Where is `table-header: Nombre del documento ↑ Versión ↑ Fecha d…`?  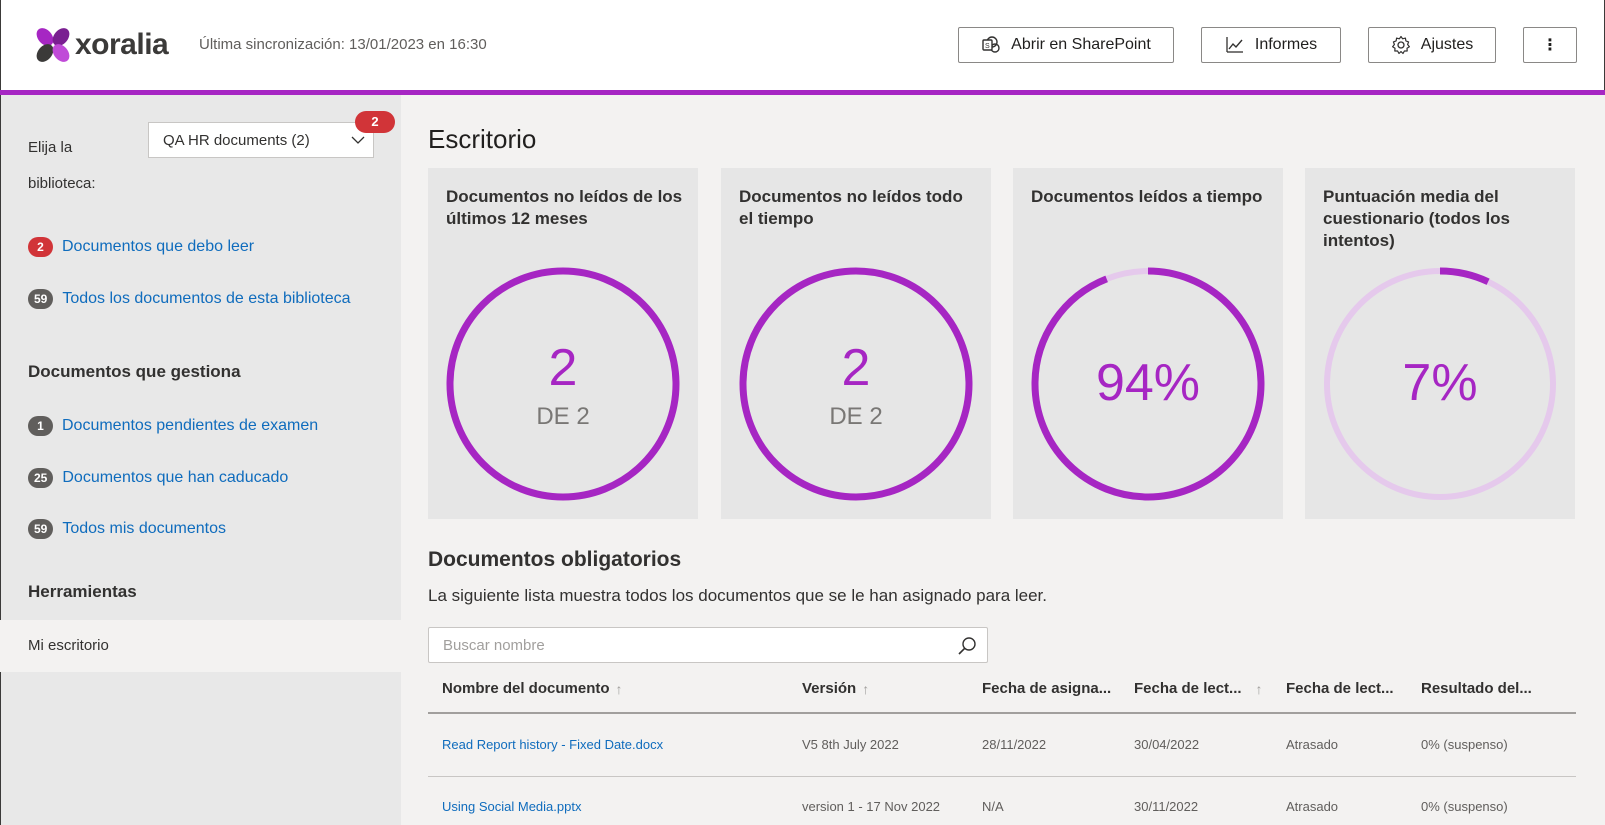 table-header: Nombre del documento ↑ Versión ↑ Fecha d… is located at coordinates (1002, 692).